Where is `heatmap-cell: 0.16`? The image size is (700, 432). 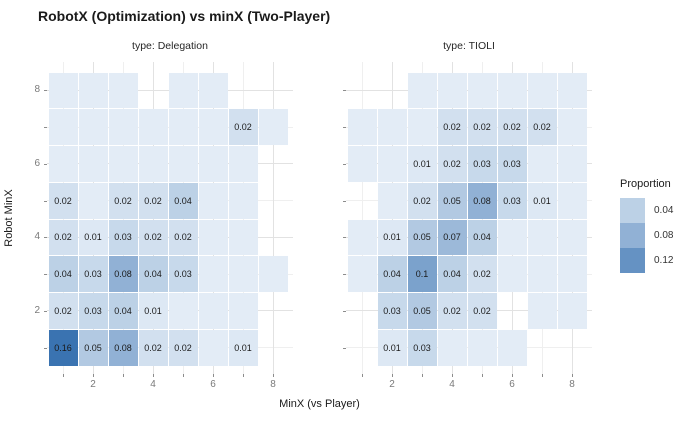 heatmap-cell: 0.16 is located at coordinates (63, 347).